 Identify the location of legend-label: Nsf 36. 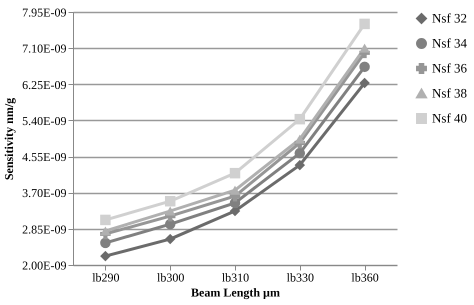
(450, 68).